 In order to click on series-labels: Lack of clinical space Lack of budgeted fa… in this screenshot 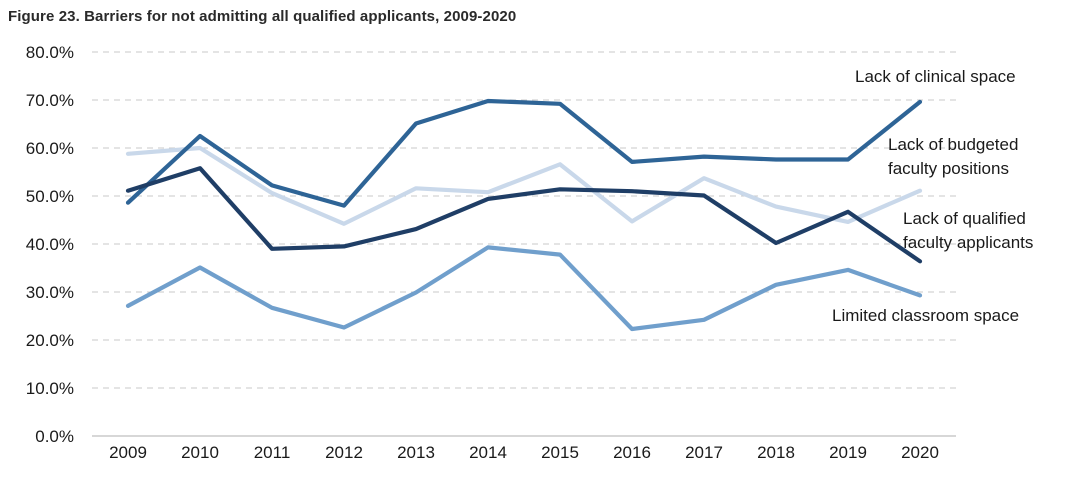, I will do `click(932, 196)`.